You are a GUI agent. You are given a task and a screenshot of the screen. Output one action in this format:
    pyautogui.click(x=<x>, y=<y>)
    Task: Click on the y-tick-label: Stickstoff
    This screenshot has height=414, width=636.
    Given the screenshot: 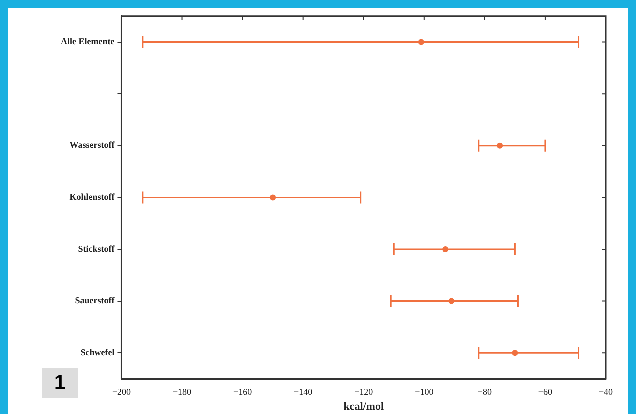 What is the action you would take?
    pyautogui.click(x=97, y=249)
    